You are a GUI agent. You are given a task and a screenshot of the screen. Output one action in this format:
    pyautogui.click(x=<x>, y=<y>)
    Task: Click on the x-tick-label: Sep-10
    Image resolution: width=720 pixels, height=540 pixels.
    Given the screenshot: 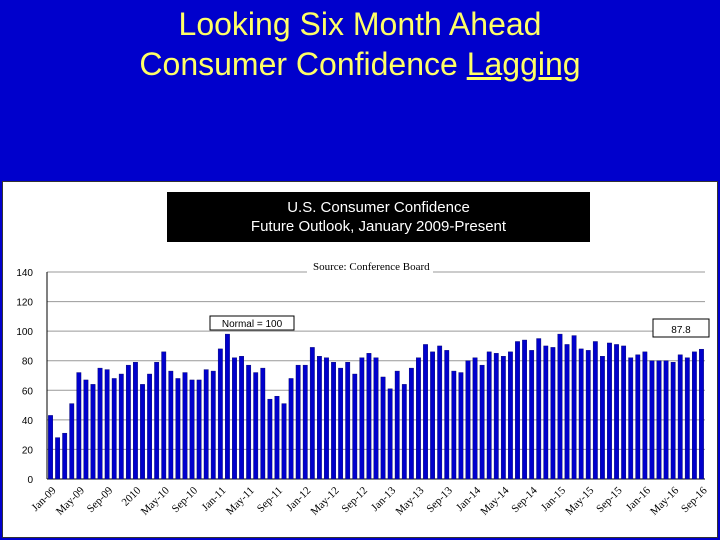 What is the action you would take?
    pyautogui.click(x=185, y=499)
    